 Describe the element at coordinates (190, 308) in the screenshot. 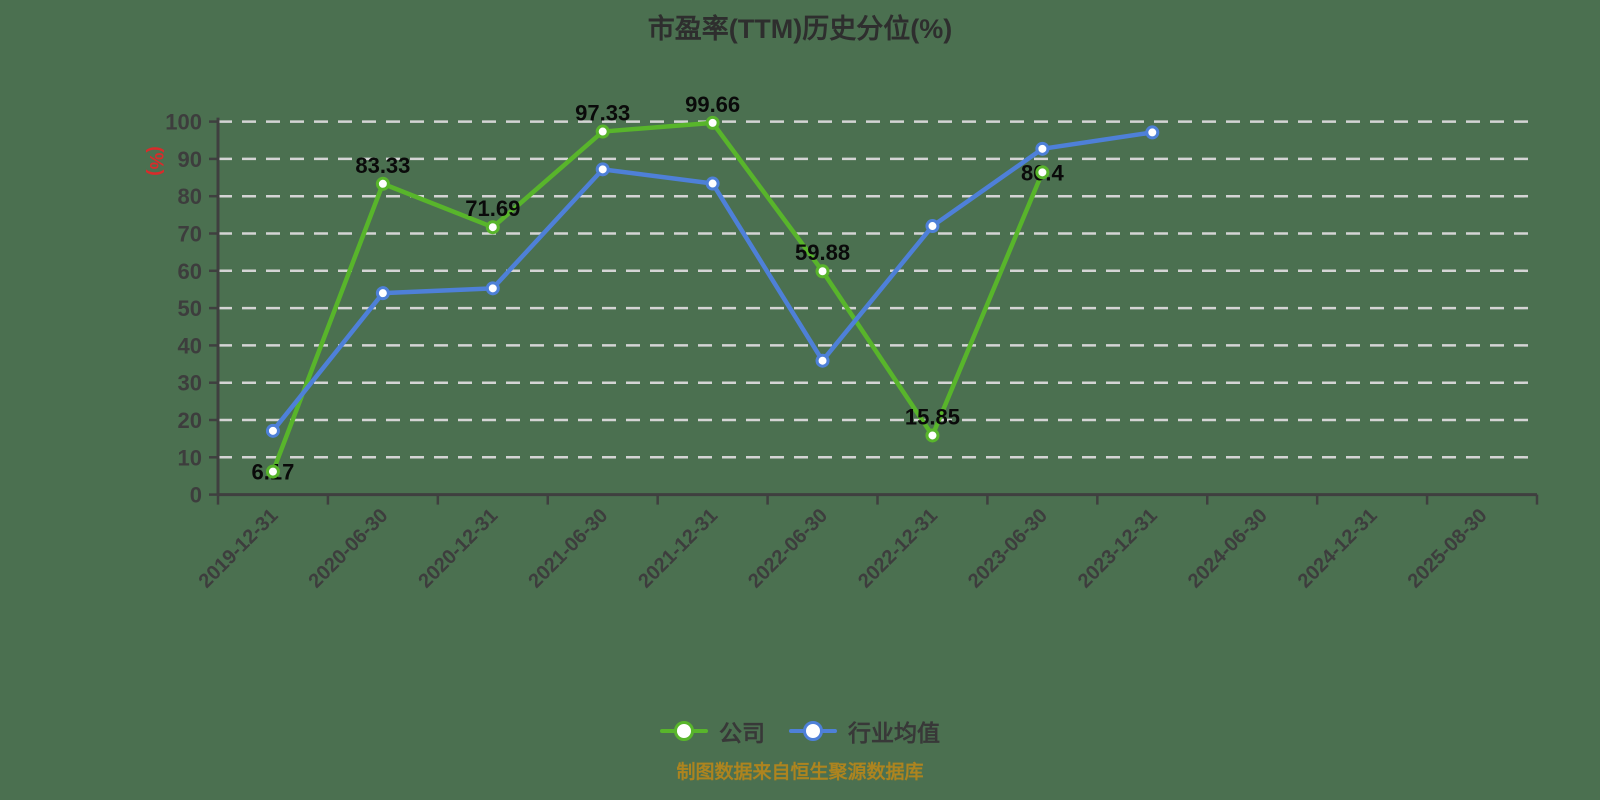

I see `y-tick-label: 50` at that location.